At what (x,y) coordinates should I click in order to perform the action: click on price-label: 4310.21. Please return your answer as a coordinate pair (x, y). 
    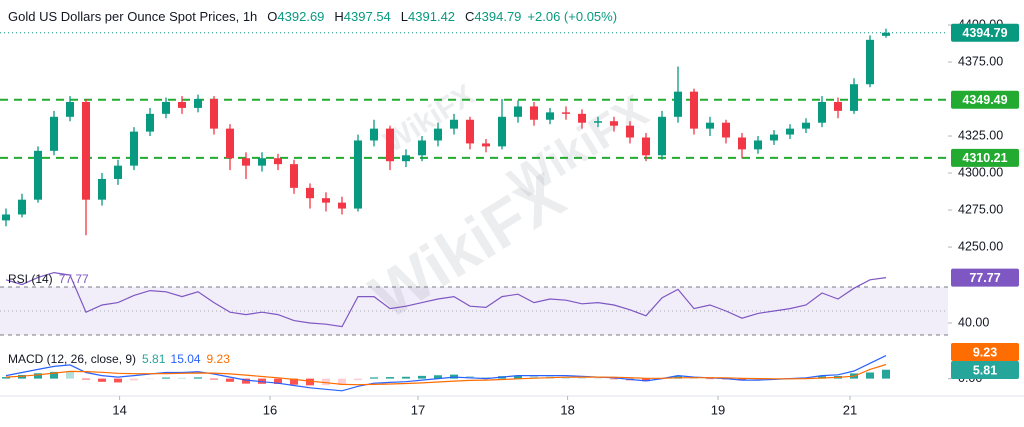
    Looking at the image, I should click on (984, 158).